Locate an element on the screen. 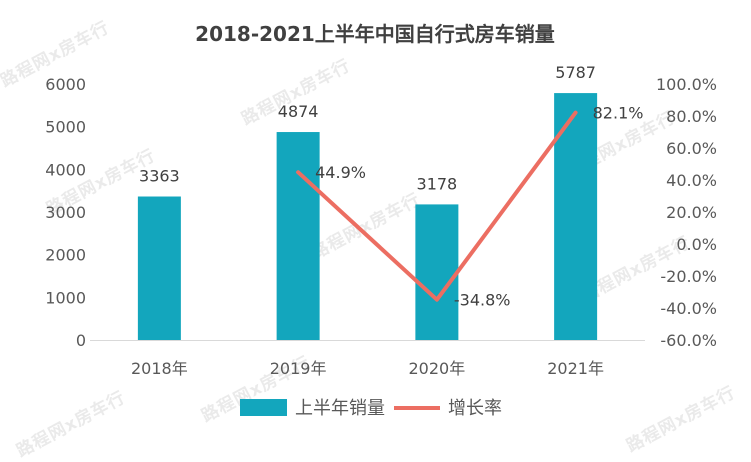  left-axis-tick-label: 2000 is located at coordinates (65, 255).